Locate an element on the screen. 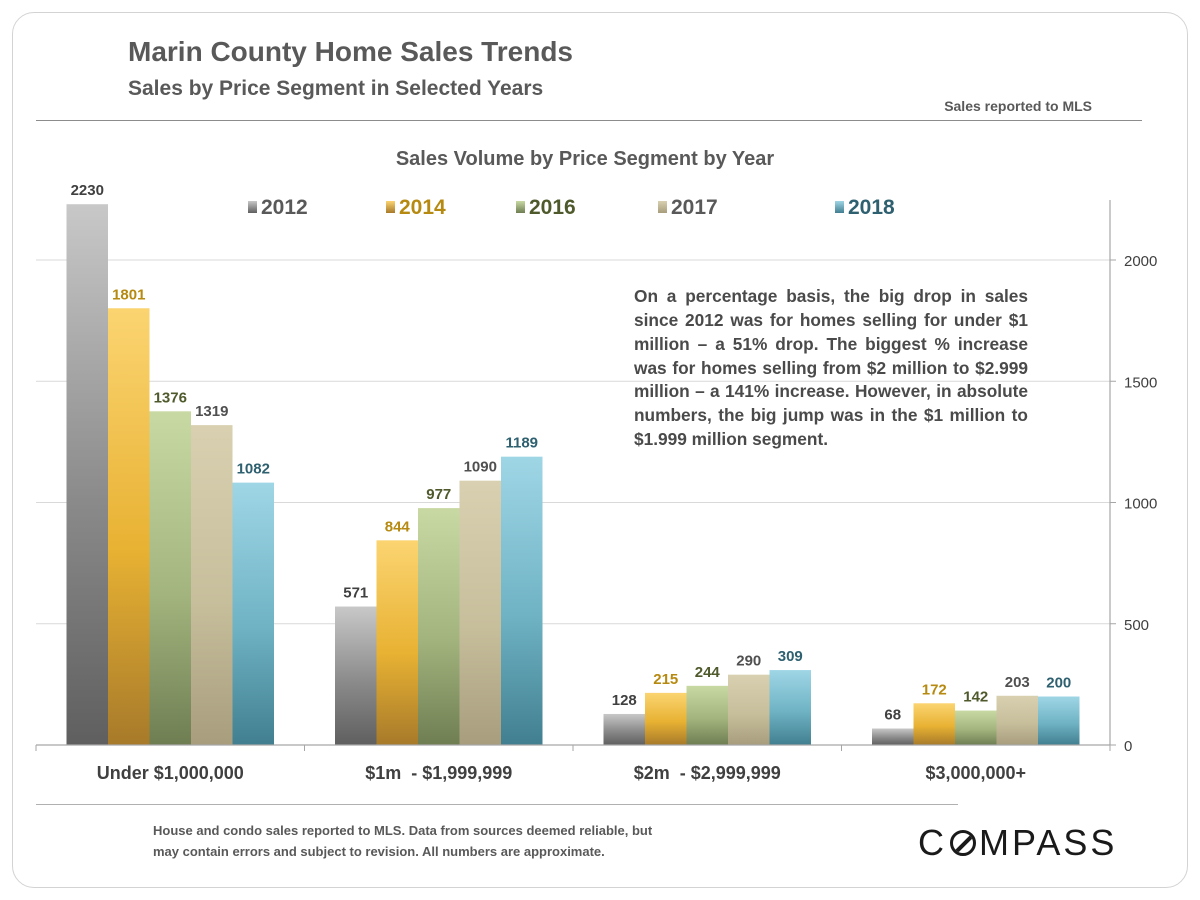 This screenshot has height=900, width=1200. legend-label: 2014 is located at coordinates (422, 207).